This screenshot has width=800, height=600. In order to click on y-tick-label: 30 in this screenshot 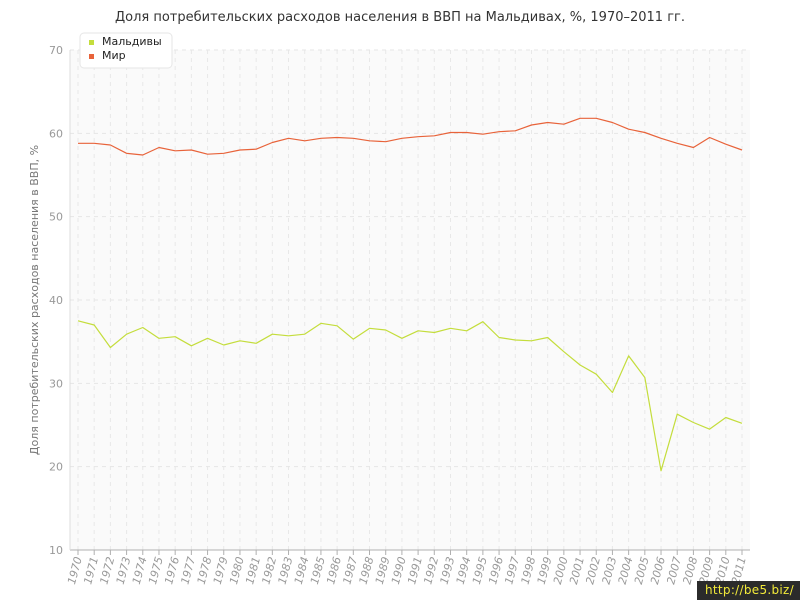, I will do `click(56, 383)`.